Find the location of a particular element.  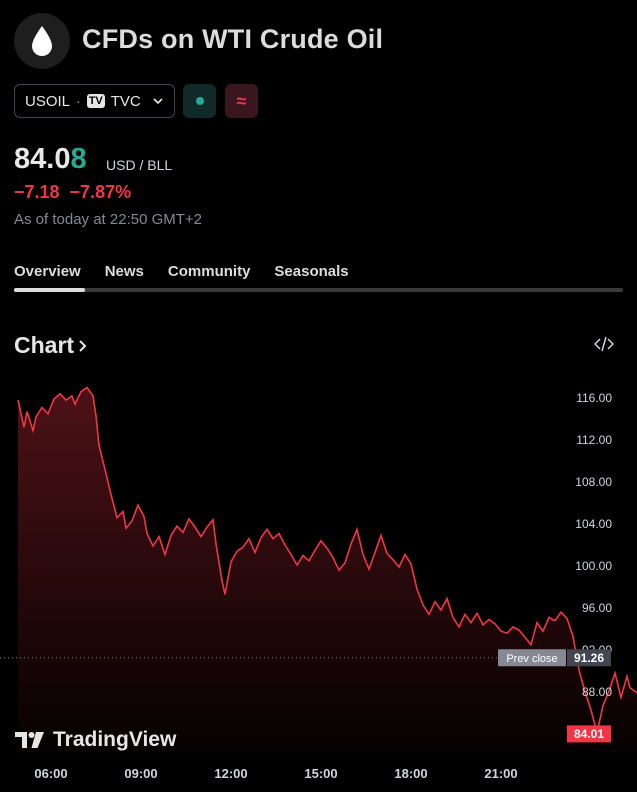

tv-logo-icon: TV is located at coordinates (95, 101).